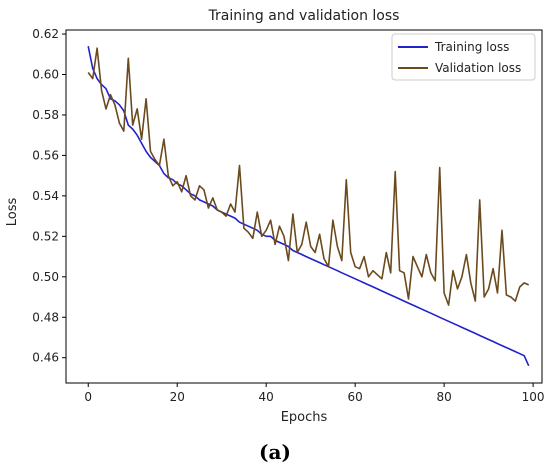 The image size is (550, 469). I want to click on chart-title: Training and validation loss, so click(304, 16).